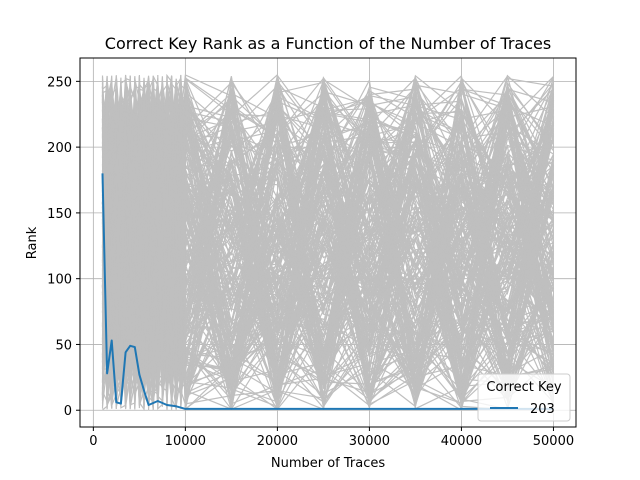 The width and height of the screenshot is (640, 480). Describe the element at coordinates (185, 441) in the screenshot. I see `x-tick-label: 10000` at that location.